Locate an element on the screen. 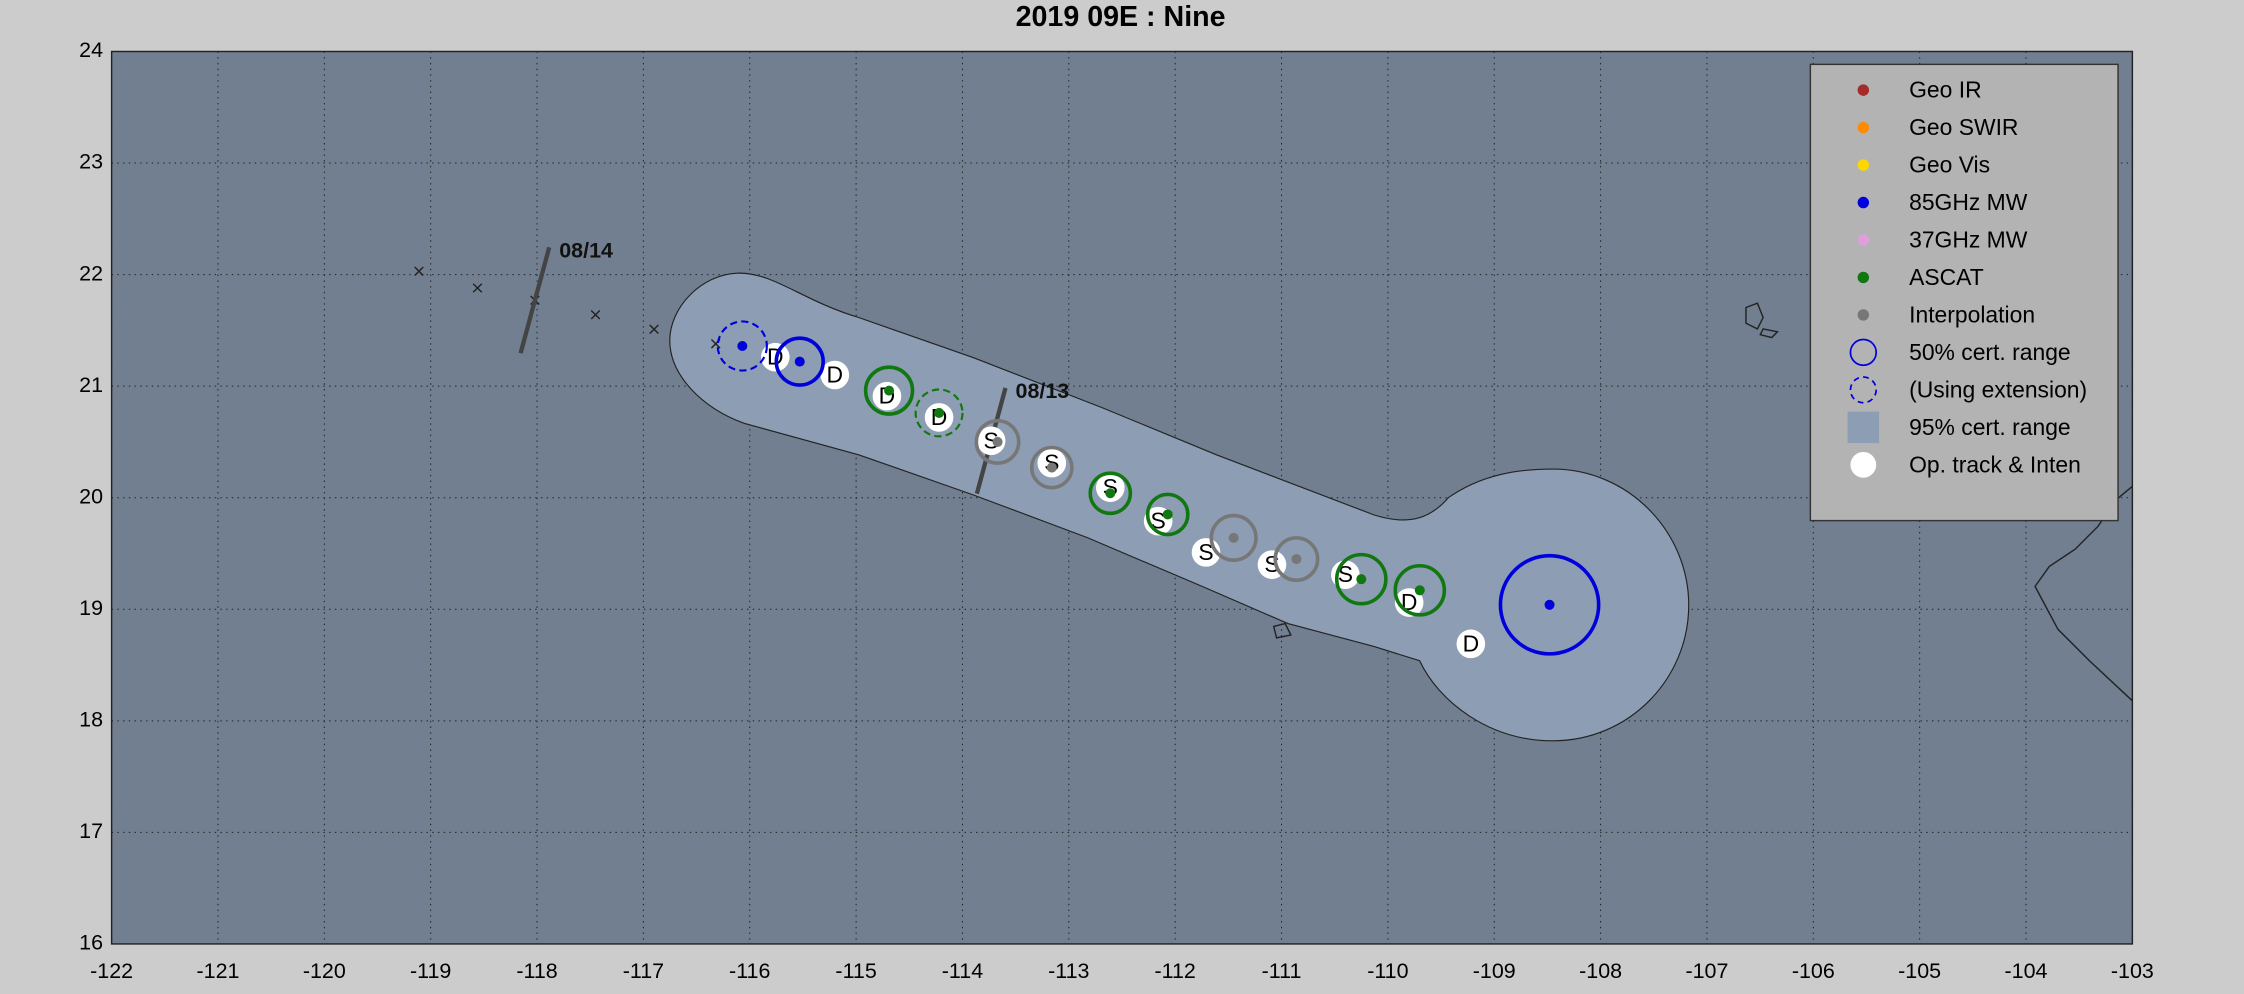  legend-label: 50% cert. range is located at coordinates (1990, 352).